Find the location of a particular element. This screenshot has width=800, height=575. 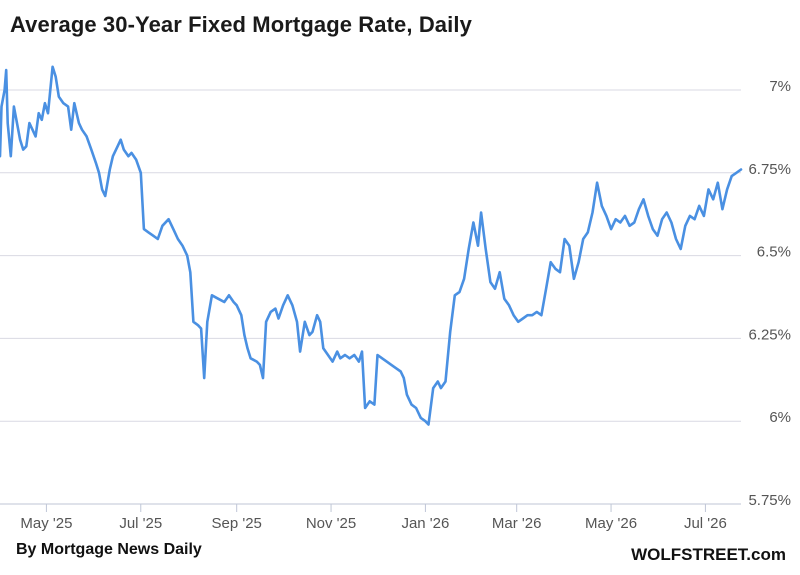

brand-logo-text: WOLFSTREET.com is located at coordinates (708, 554).